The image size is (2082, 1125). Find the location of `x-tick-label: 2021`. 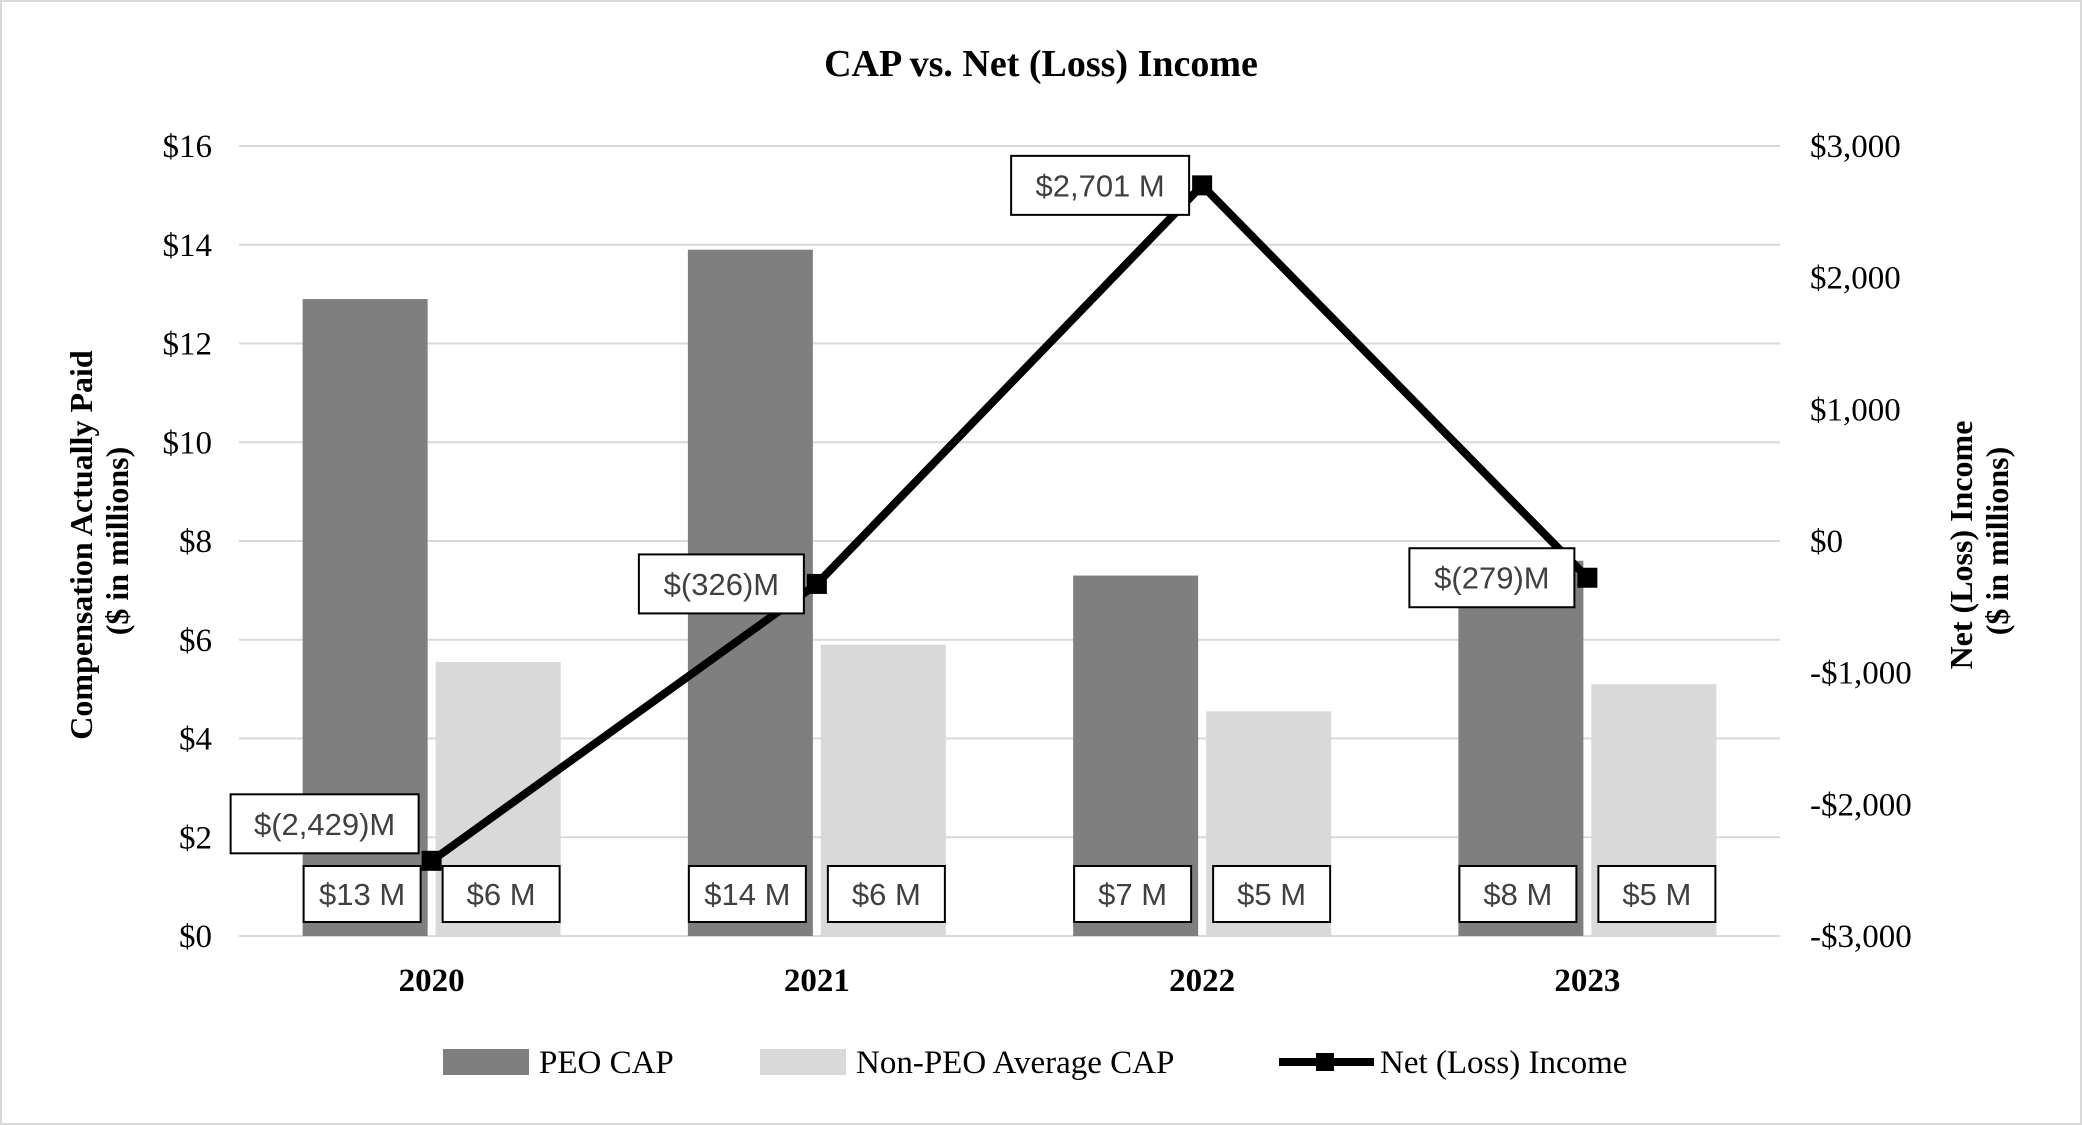

x-tick-label: 2021 is located at coordinates (817, 981).